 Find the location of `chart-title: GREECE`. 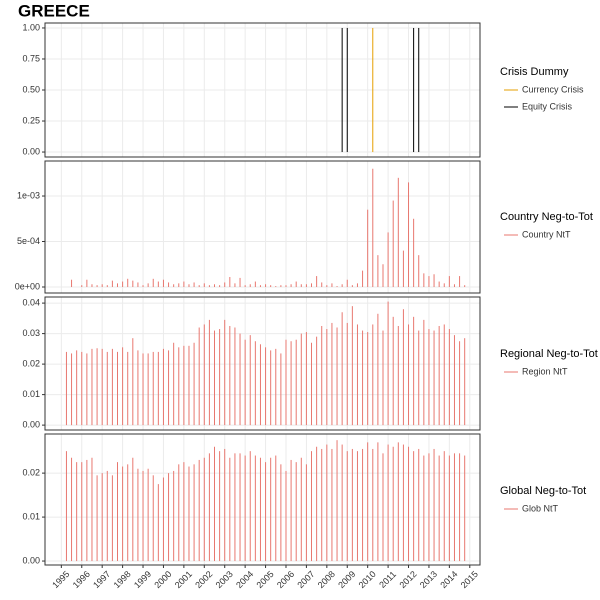

chart-title: GREECE is located at coordinates (54, 10).